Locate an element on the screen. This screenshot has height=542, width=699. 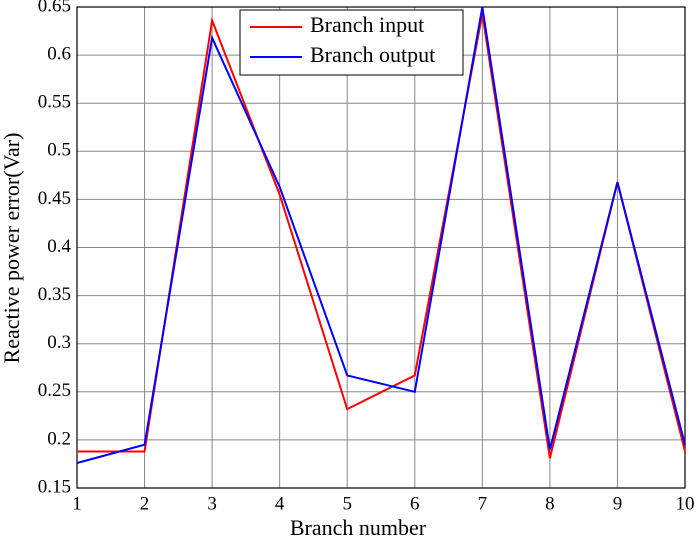
legend-box is located at coordinates (351, 42).